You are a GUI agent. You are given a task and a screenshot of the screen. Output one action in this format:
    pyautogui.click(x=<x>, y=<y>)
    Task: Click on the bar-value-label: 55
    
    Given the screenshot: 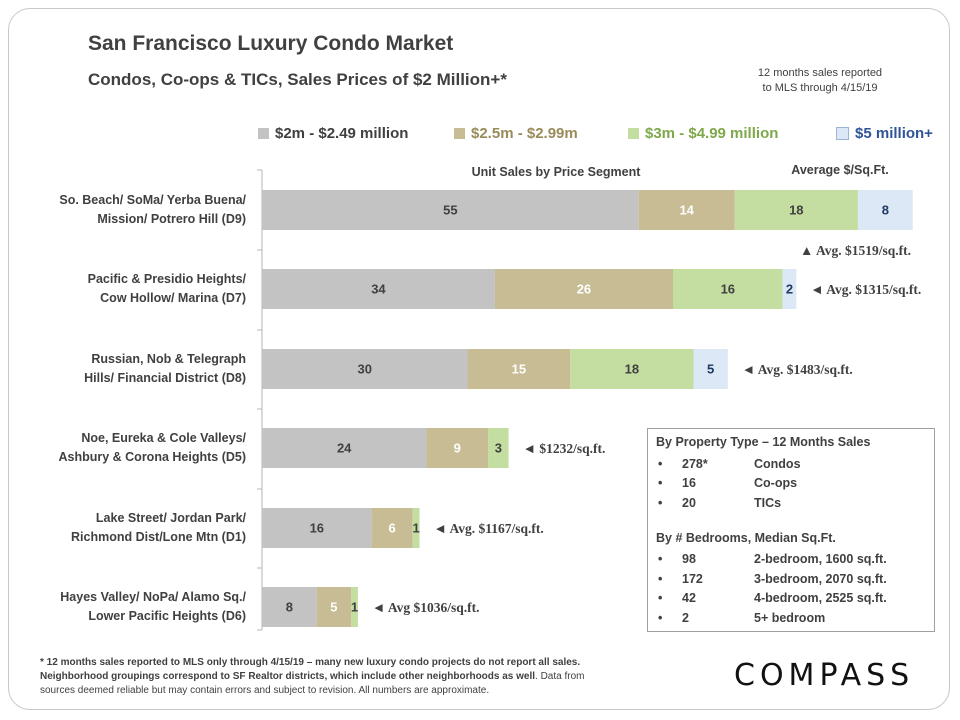 What is the action you would take?
    pyautogui.click(x=450, y=210)
    